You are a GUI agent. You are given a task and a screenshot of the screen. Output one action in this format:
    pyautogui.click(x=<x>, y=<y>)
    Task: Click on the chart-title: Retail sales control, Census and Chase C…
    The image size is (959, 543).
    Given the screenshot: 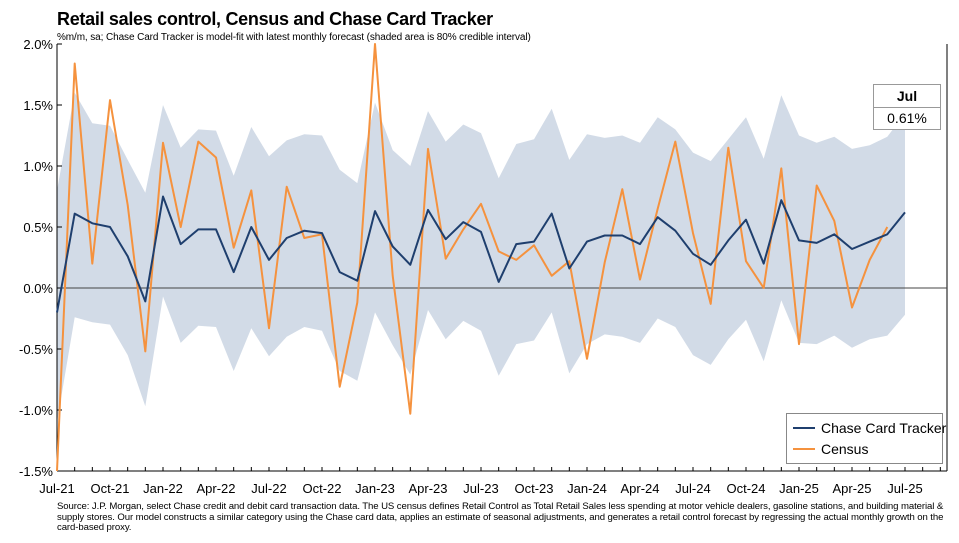 What is the action you would take?
    pyautogui.click(x=275, y=19)
    